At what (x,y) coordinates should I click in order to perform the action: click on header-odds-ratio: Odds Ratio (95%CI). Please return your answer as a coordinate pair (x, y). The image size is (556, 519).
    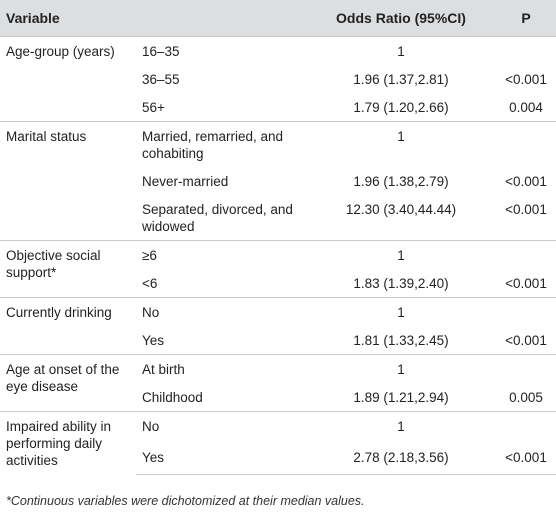
    Looking at the image, I should click on (401, 17).